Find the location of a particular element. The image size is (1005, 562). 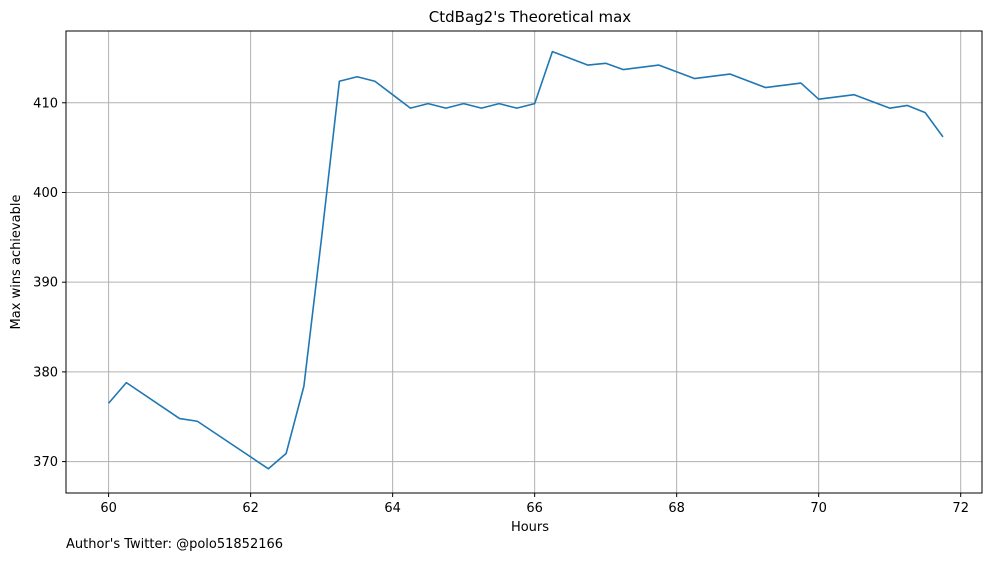

y-axis: 370 380 390 400 410 is located at coordinates (49, 283).